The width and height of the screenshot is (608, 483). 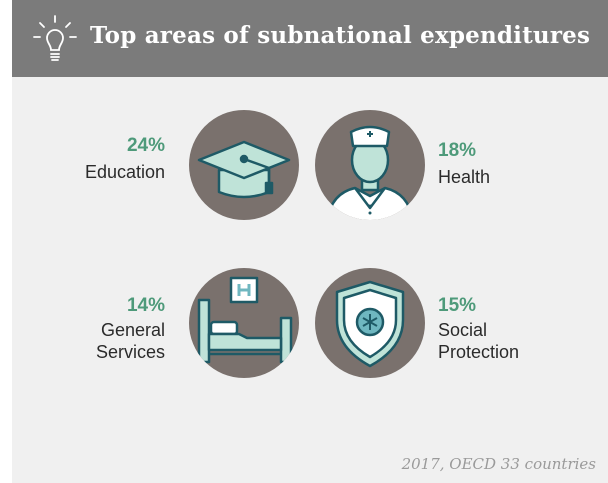 I want to click on general-services-circle, so click(x=244, y=323).